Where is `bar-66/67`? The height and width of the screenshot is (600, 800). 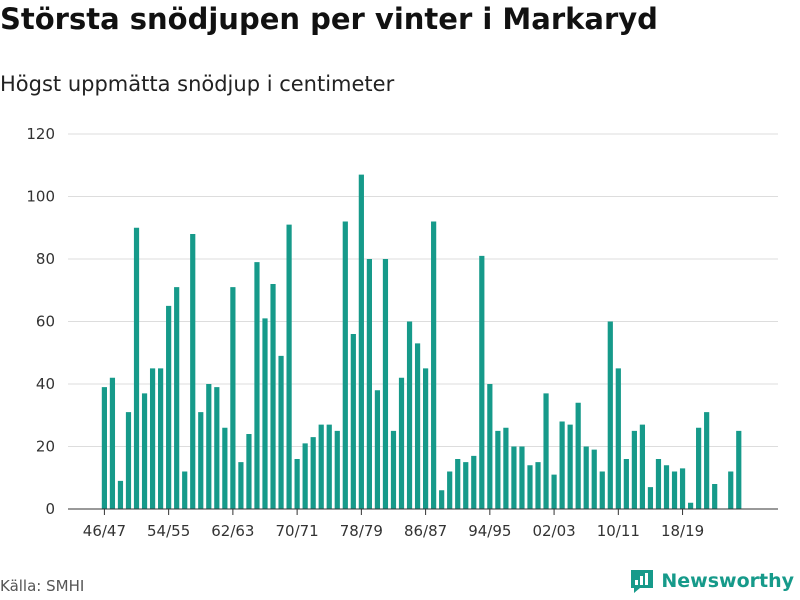 bar-66/67 is located at coordinates (265, 413).